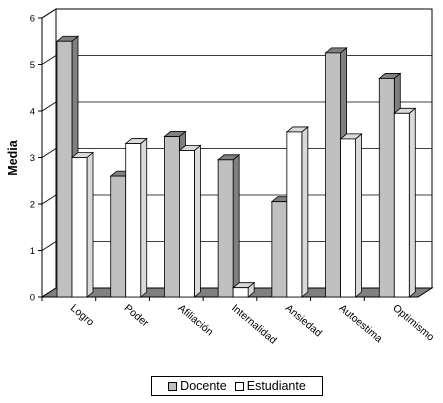 The width and height of the screenshot is (443, 403). I want to click on y-axis-title: Media, so click(13, 157).